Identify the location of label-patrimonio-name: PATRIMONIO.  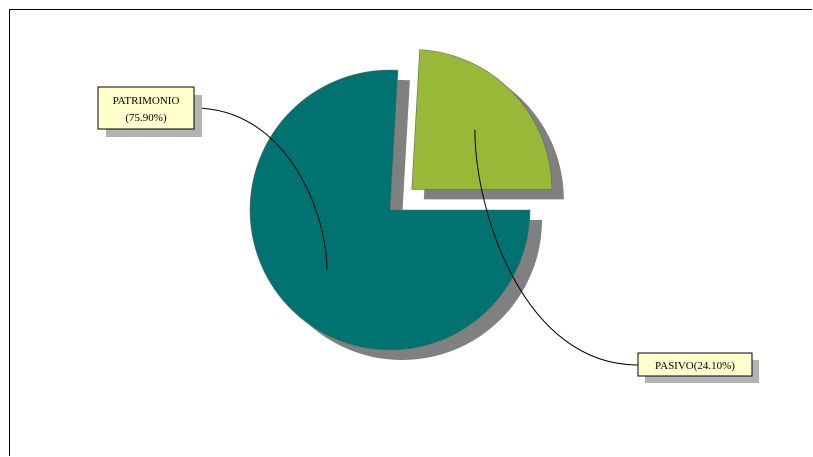
(146, 101).